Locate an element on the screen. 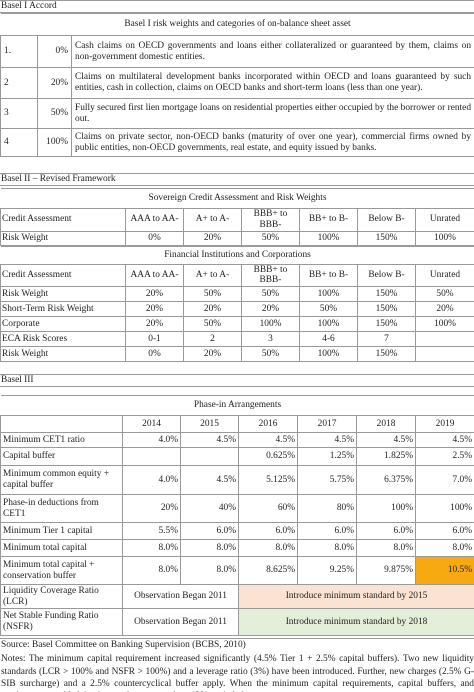 The image size is (474, 692). year-cell: 2017 is located at coordinates (327, 424).